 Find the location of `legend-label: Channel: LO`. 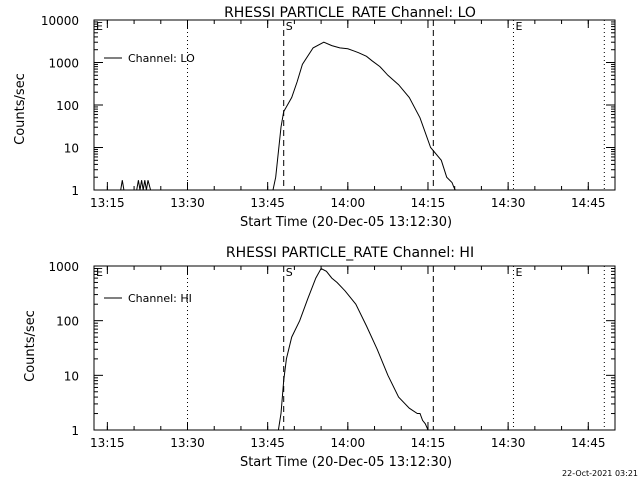

legend-label: Channel: LO is located at coordinates (161, 58).